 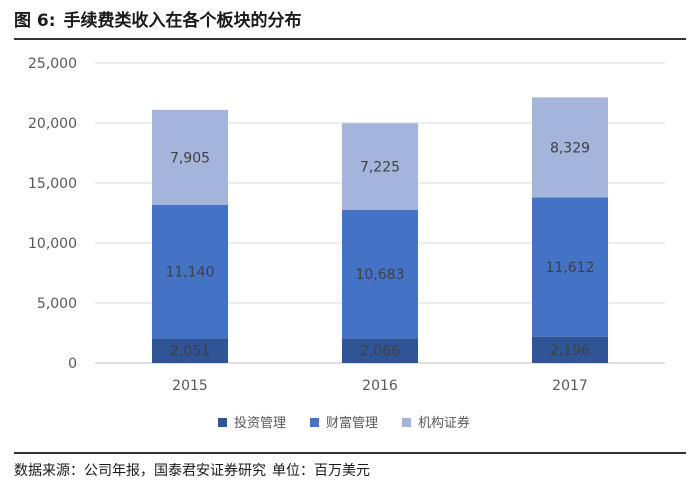 What do you see at coordinates (52, 244) in the screenshot?
I see `y-tick-label: 10,000` at bounding box center [52, 244].